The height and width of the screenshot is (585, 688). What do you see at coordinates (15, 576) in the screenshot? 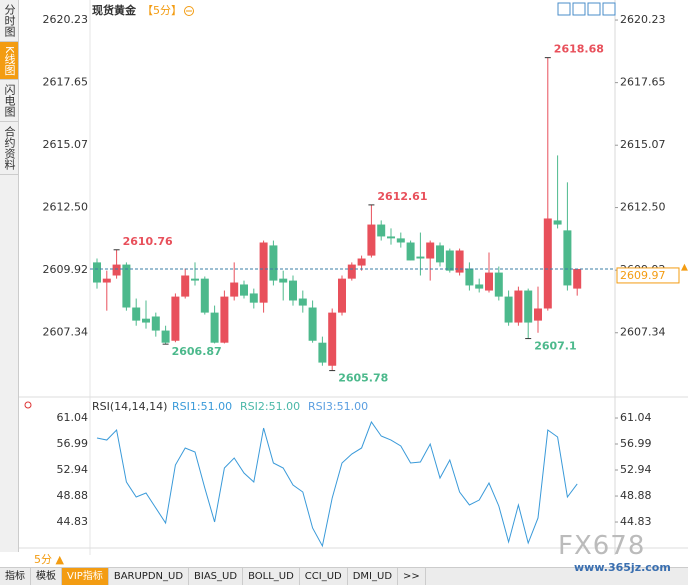
I see `footer-tab: 指标` at bounding box center [15, 576].